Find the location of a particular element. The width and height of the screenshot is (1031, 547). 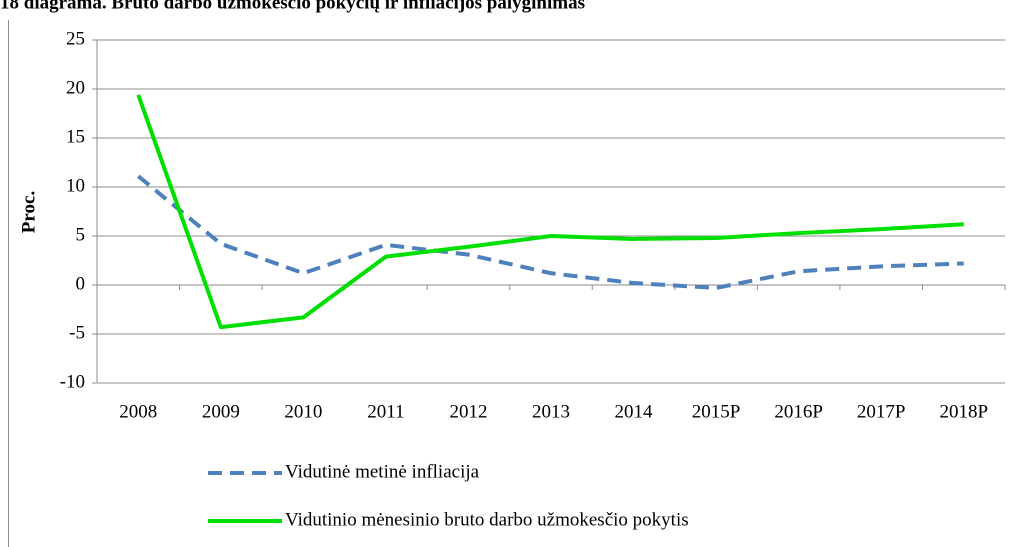

x-tick-label: 2014 is located at coordinates (634, 411).